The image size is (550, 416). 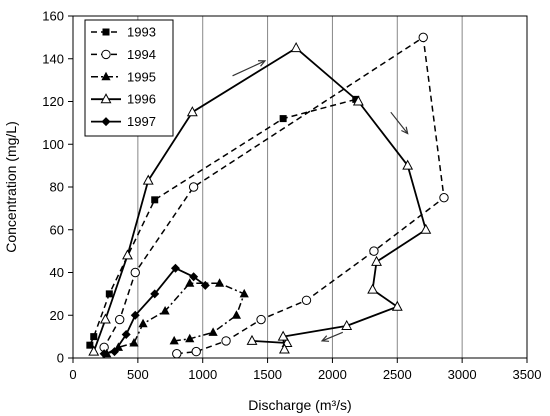 I want to click on legend-label: 1995, so click(x=141, y=76).